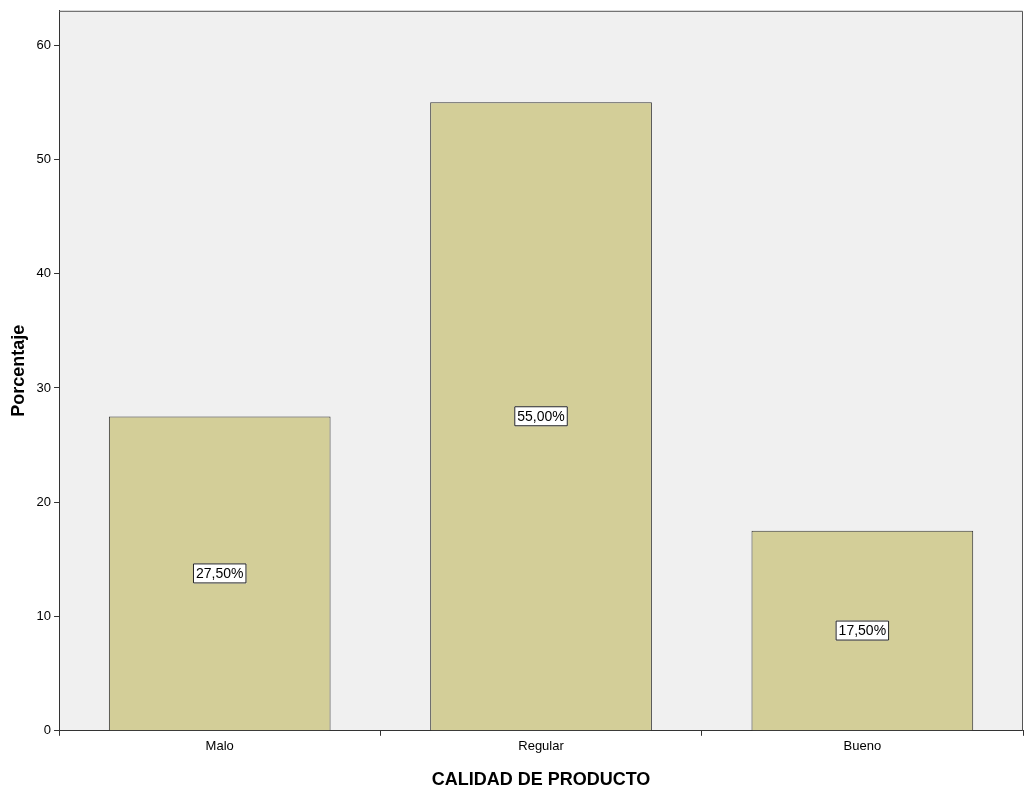  What do you see at coordinates (541, 779) in the screenshot?
I see `x-axis-title: CALIDAD DE PRODUCTO` at bounding box center [541, 779].